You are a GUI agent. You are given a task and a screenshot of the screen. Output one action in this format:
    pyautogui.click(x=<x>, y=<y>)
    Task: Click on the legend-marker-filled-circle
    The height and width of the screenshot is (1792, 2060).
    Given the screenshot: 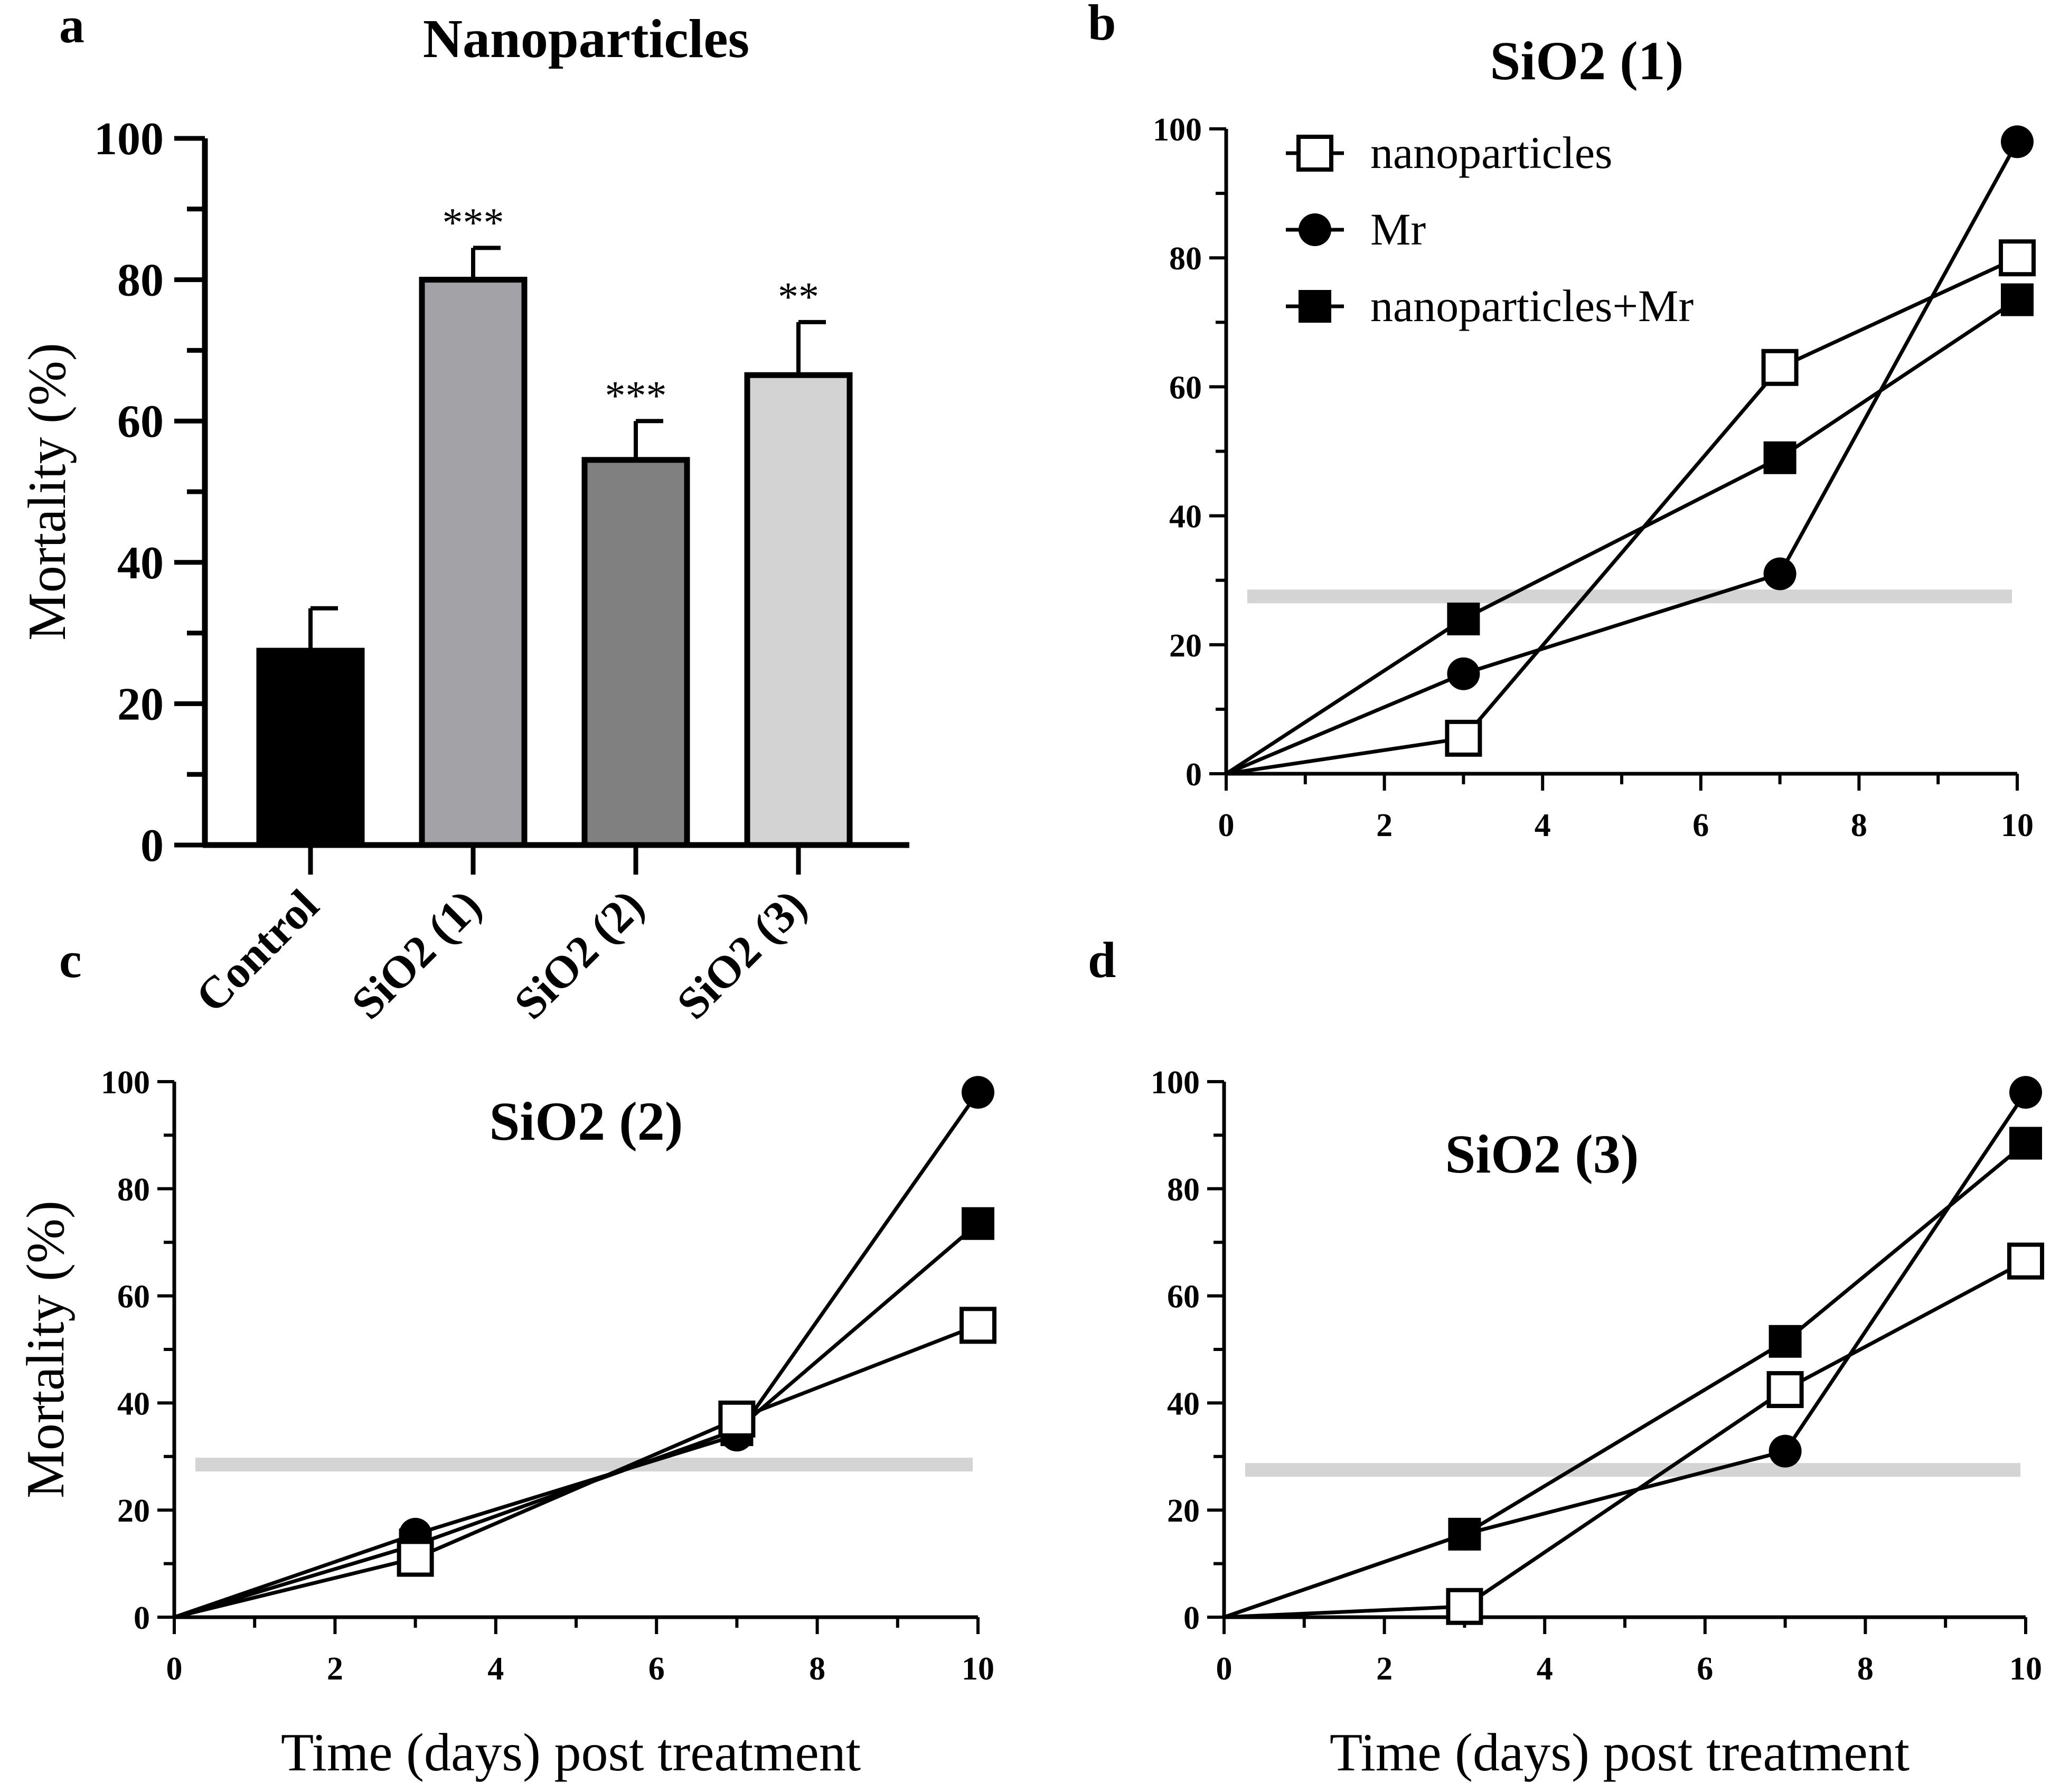 What is the action you would take?
    pyautogui.click(x=1315, y=229)
    